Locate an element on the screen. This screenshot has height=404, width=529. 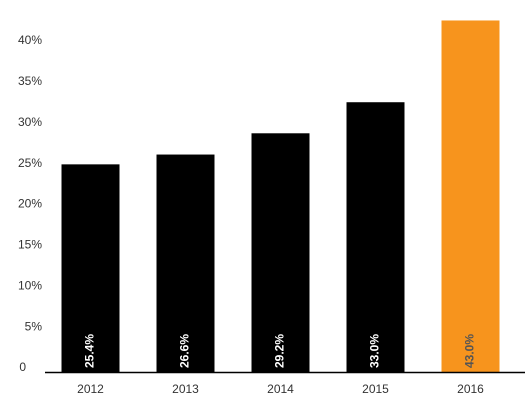
value-label: 25.4% is located at coordinates (90, 351).